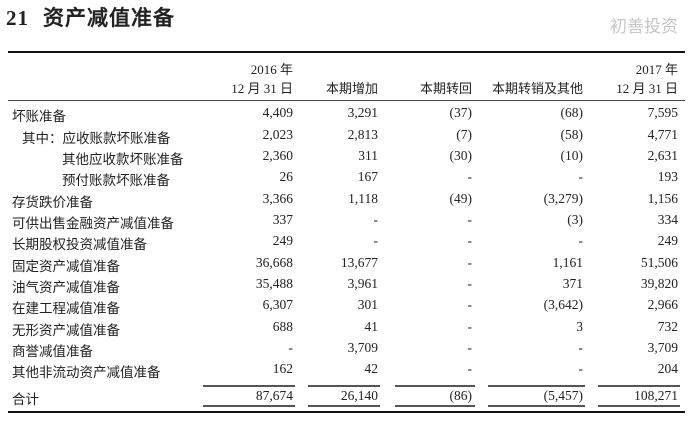 Image resolution: width=695 pixels, height=426 pixels. What do you see at coordinates (347, 307) in the screenshot?
I see `table-row: 在建工程减值准备 6,307 301 - (3,642) 2,966` at bounding box center [347, 307].